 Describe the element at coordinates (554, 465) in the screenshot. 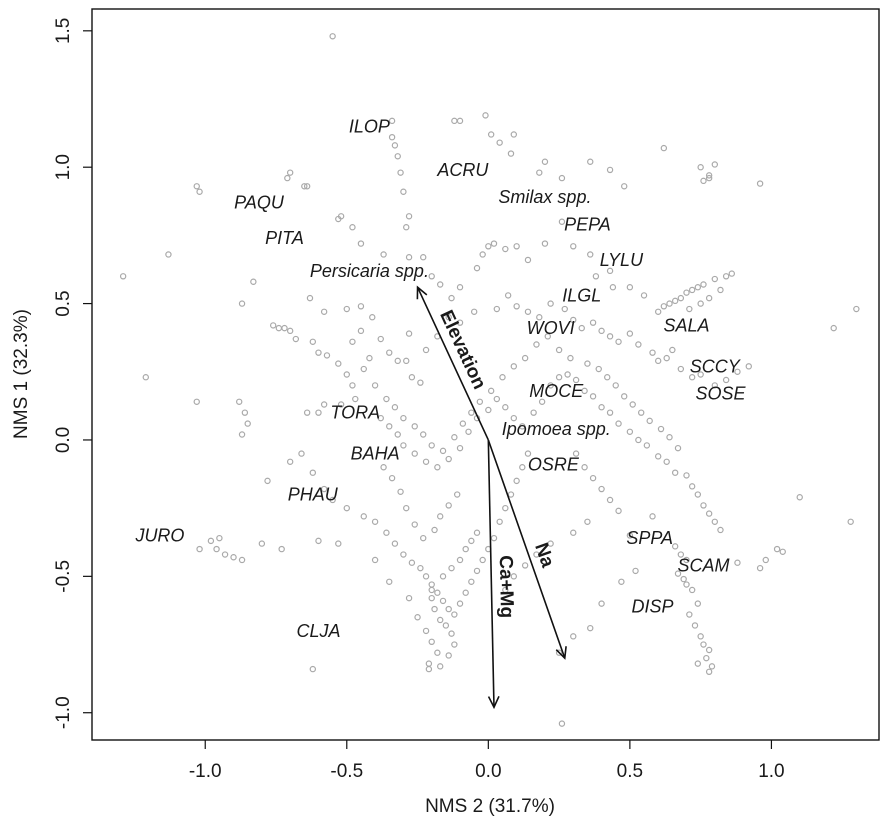

I see `species-label: OSRE` at that location.